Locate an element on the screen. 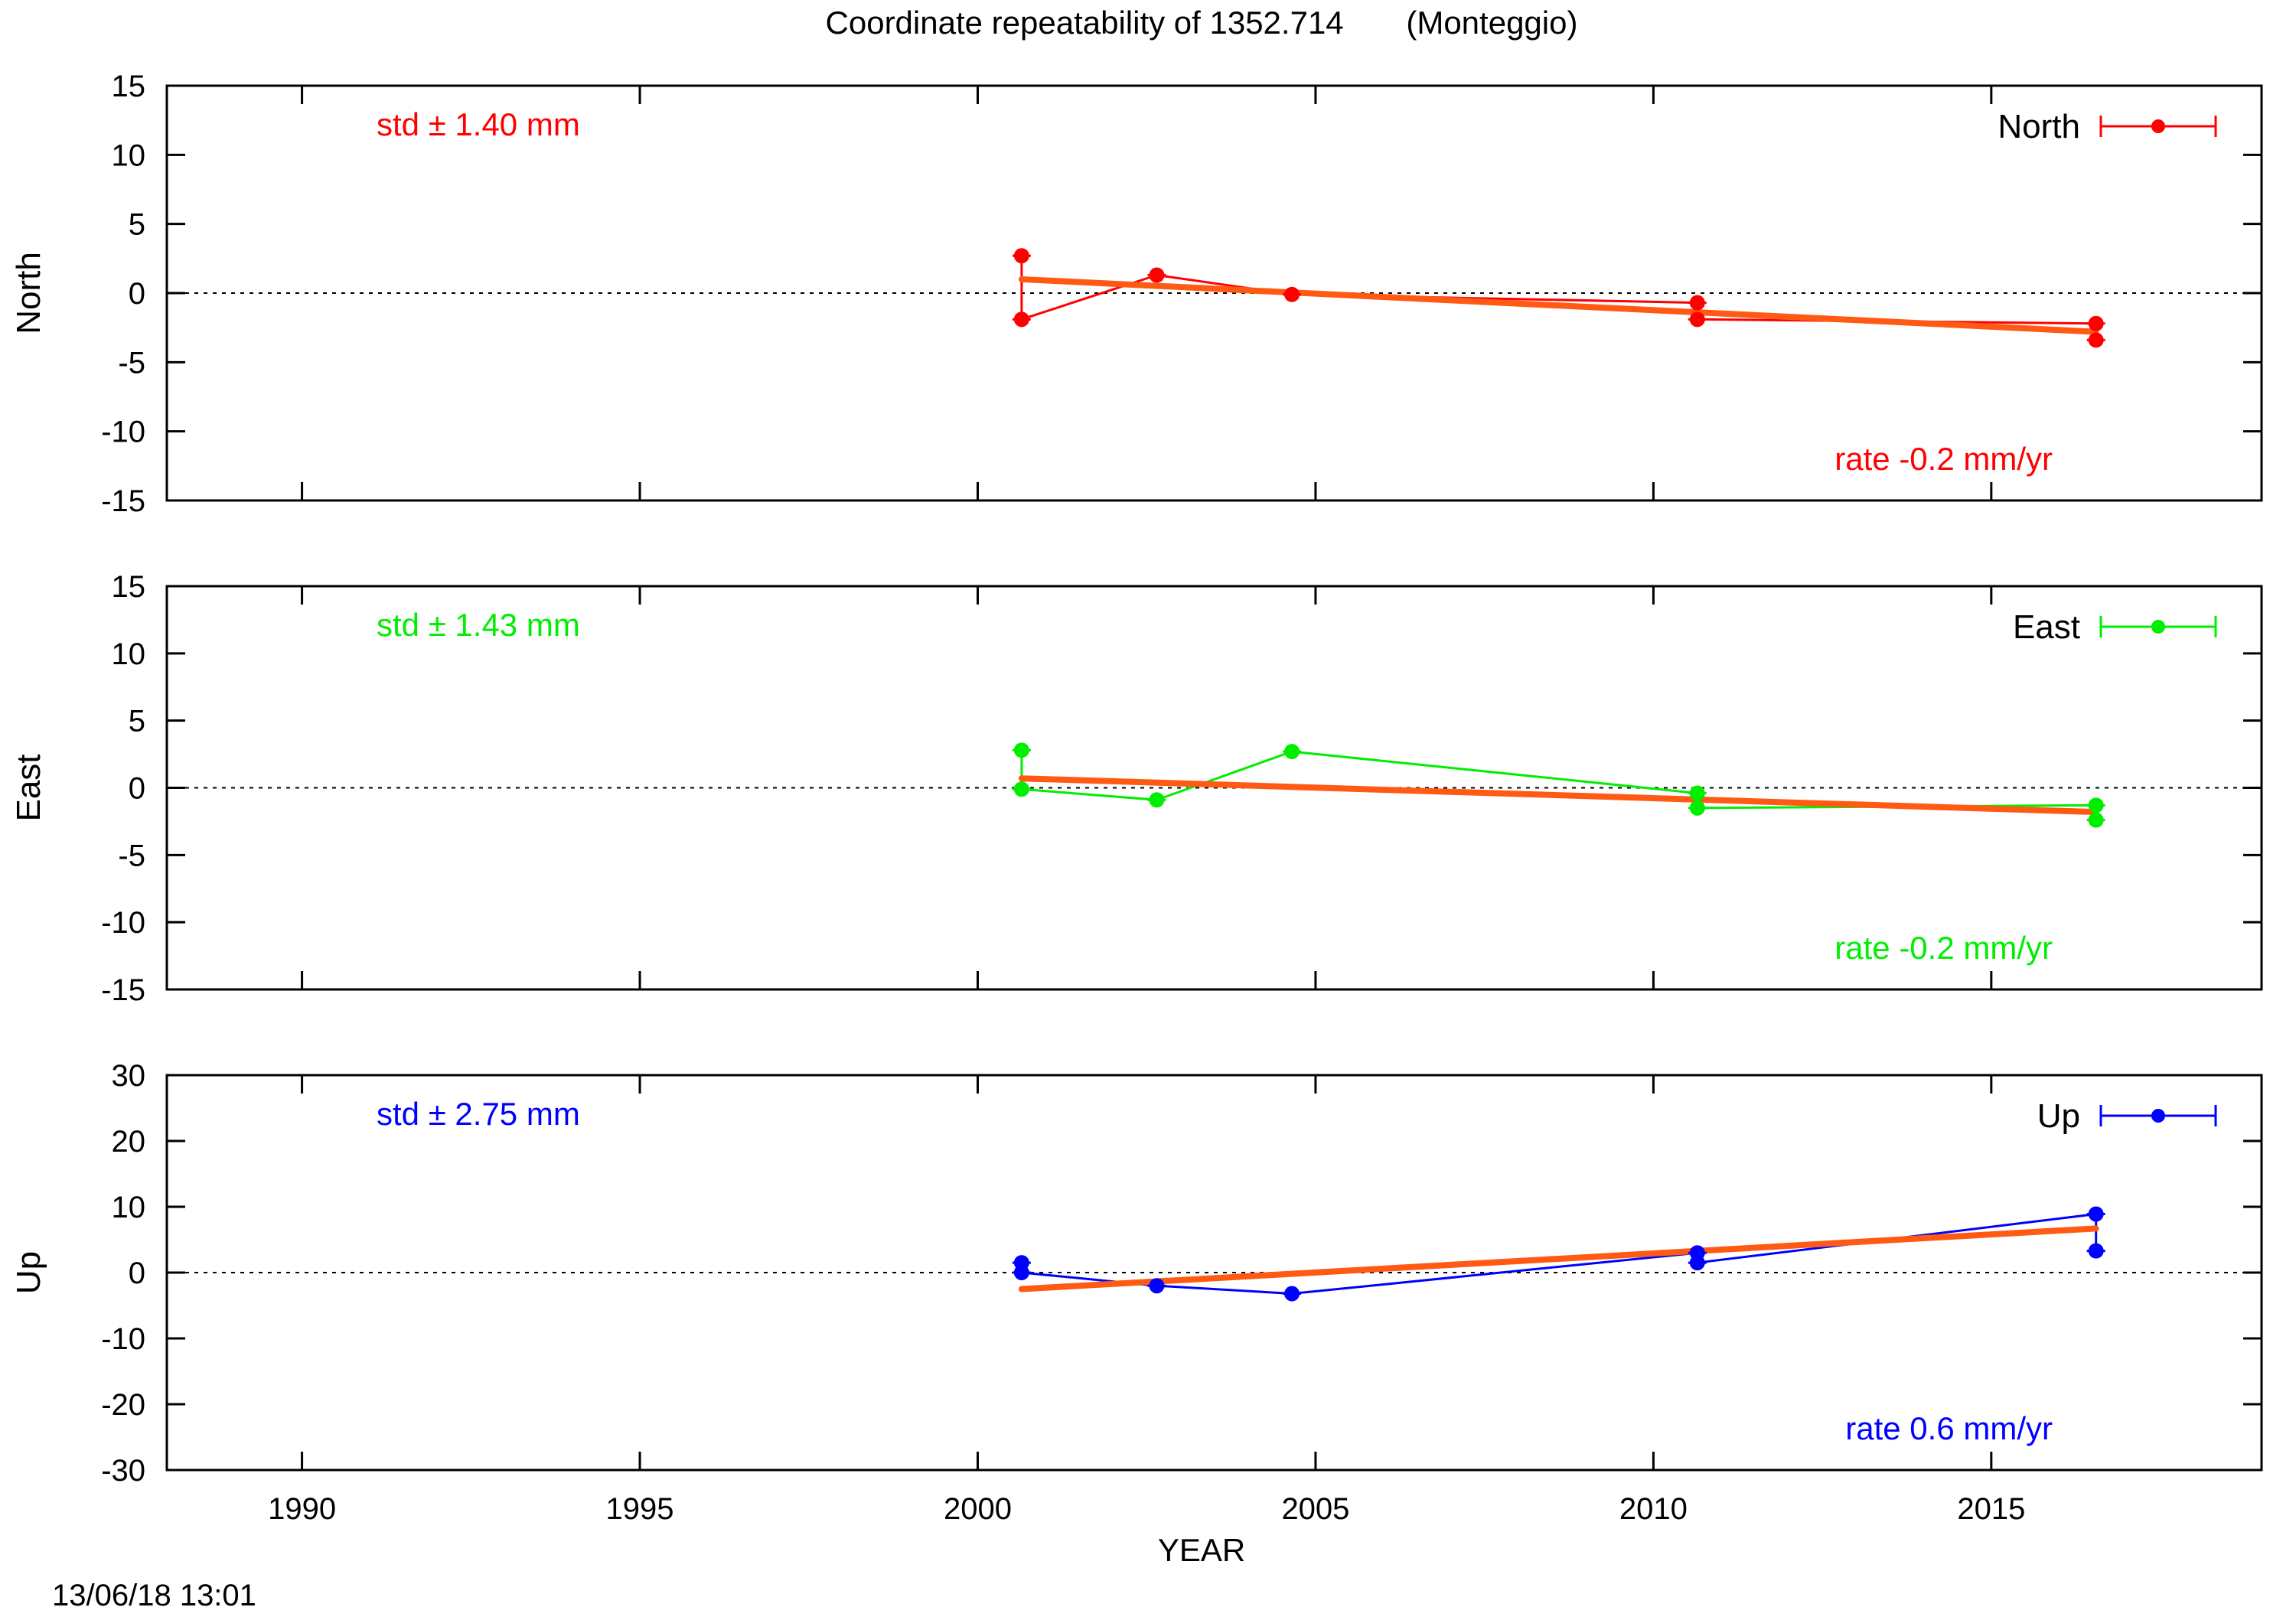 The height and width of the screenshot is (1607, 2296). y-tick-label: 30 is located at coordinates (129, 1076).